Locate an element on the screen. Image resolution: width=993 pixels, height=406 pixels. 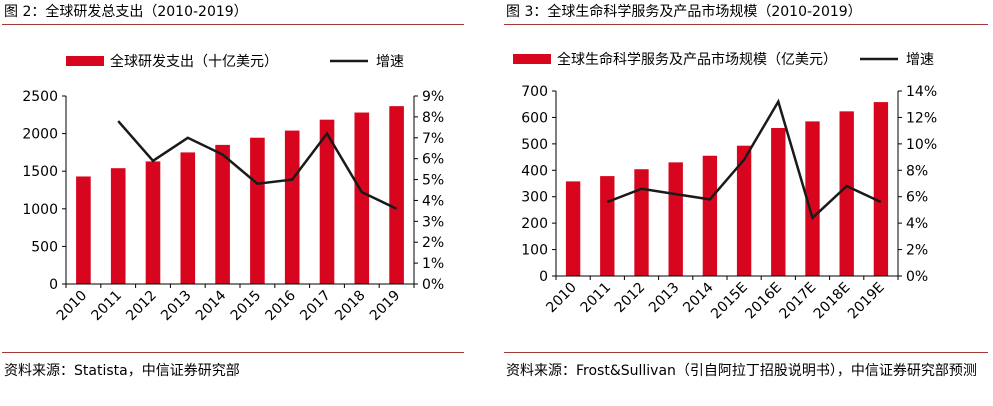
y-axis-tick-label: 1000 is located at coordinates (40, 210).